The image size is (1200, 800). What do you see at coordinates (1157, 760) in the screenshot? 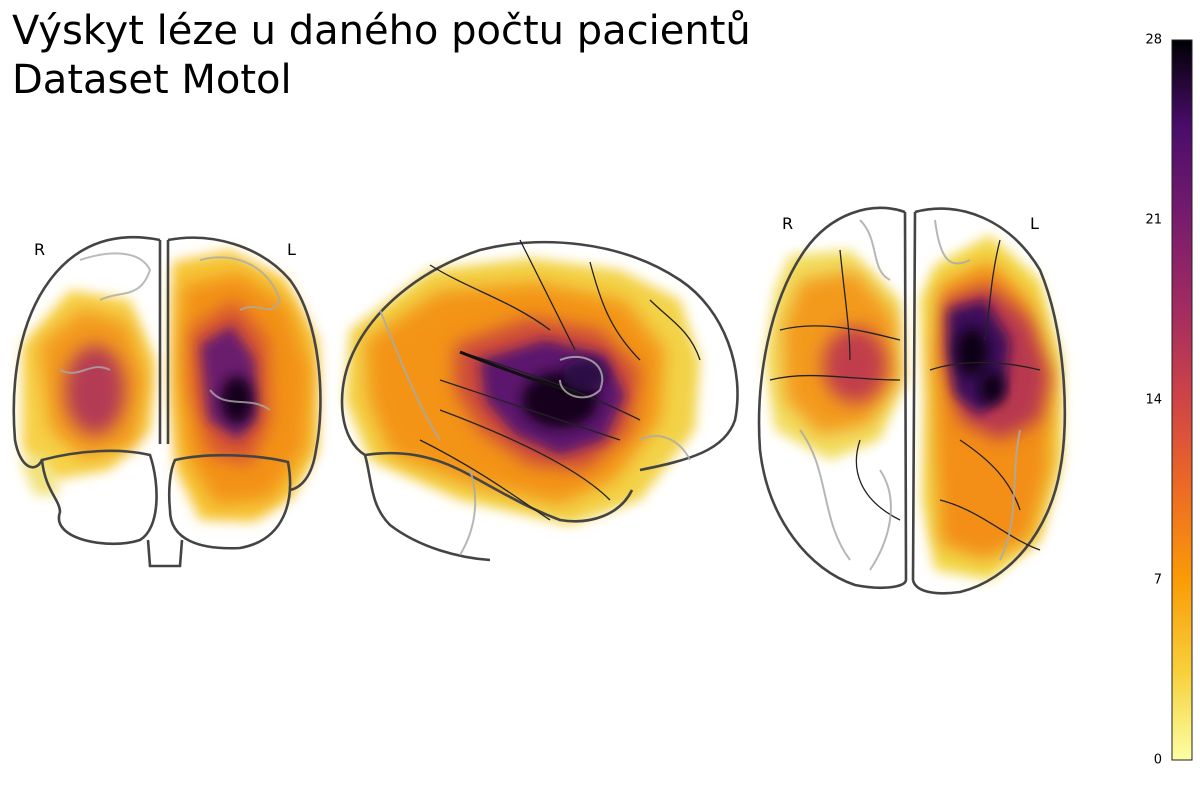
I see `colorbar-tick-label: 0` at bounding box center [1157, 760].